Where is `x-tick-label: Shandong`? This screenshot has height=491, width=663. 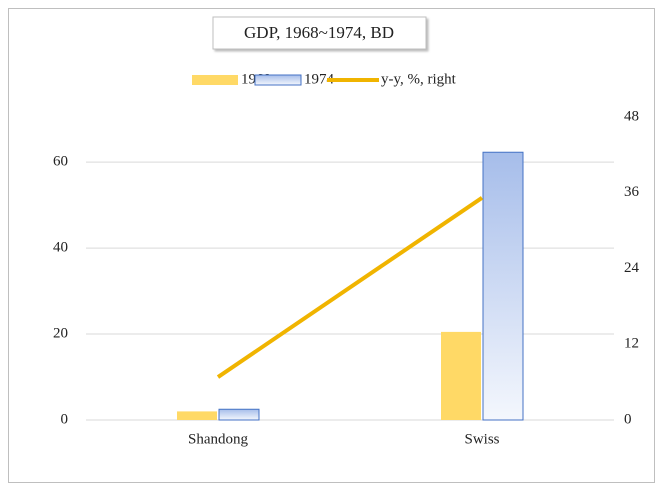
x-tick-label: Shandong is located at coordinates (218, 439).